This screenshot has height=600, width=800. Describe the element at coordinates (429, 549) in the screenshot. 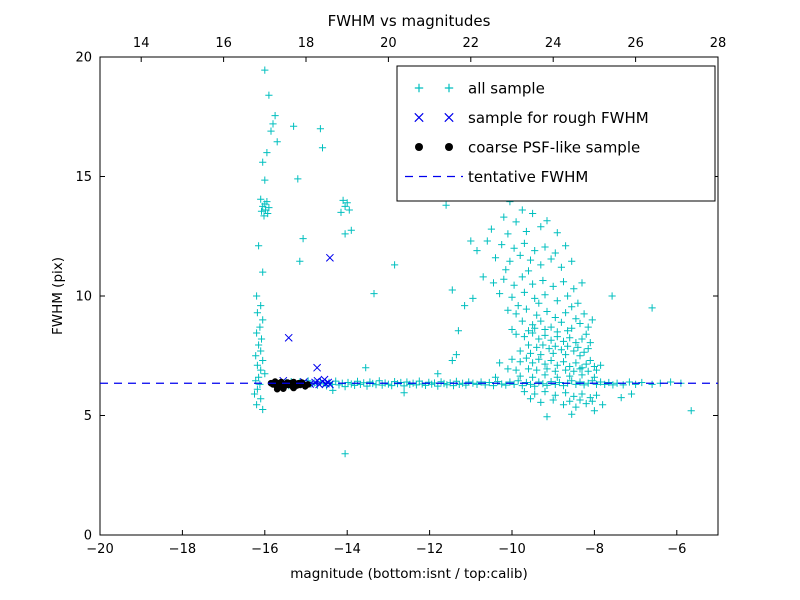

I see `x-tick-label: −12` at that location.